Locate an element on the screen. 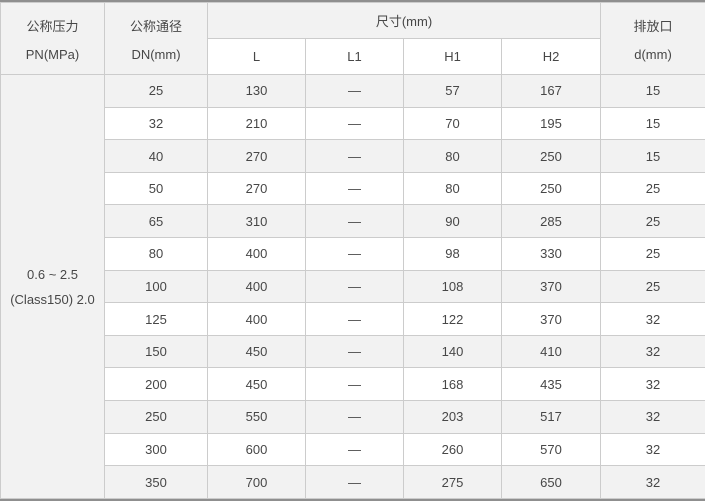  header-pressure: 公称压力 PN(MPa) is located at coordinates (52, 38).